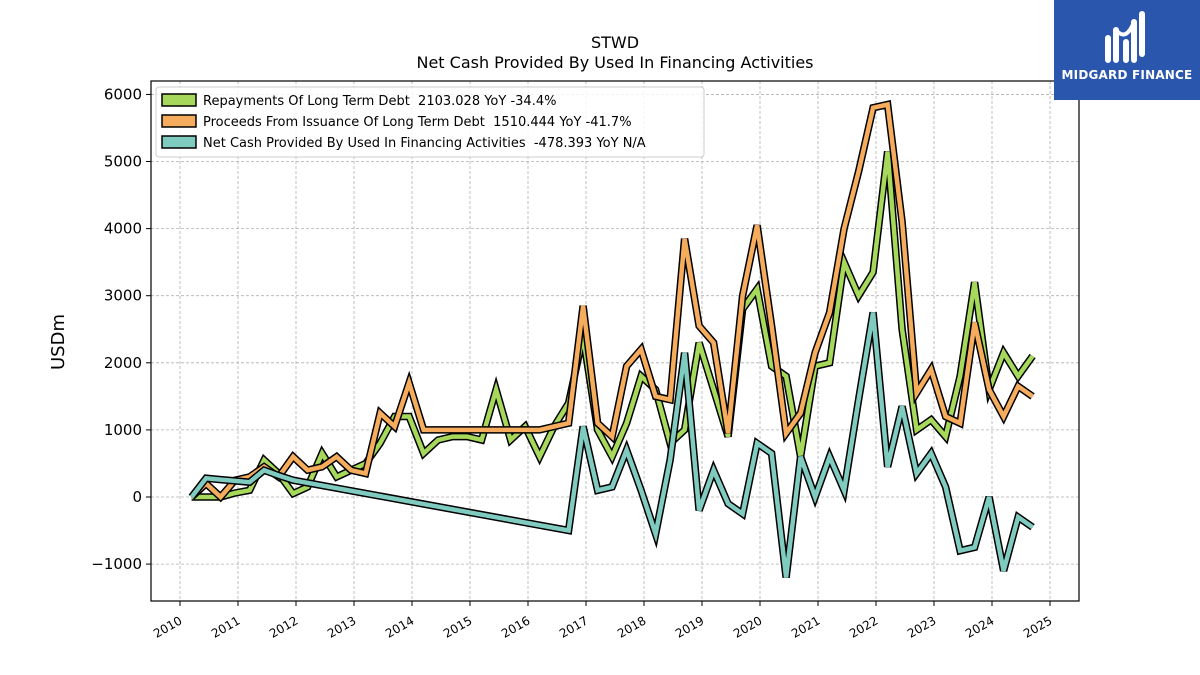  What do you see at coordinates (1037, 626) in the screenshot?
I see `x-tick-label: 2025` at bounding box center [1037, 626].